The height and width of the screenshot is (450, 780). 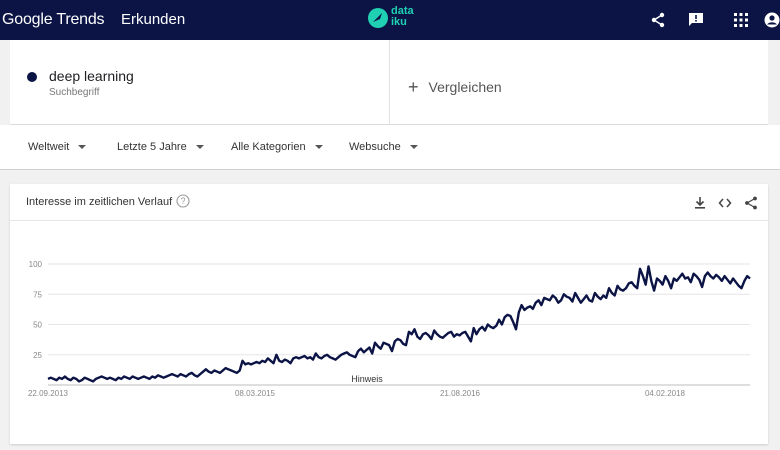 What do you see at coordinates (37, 294) in the screenshot?
I see `y-tick-label: 75` at bounding box center [37, 294].